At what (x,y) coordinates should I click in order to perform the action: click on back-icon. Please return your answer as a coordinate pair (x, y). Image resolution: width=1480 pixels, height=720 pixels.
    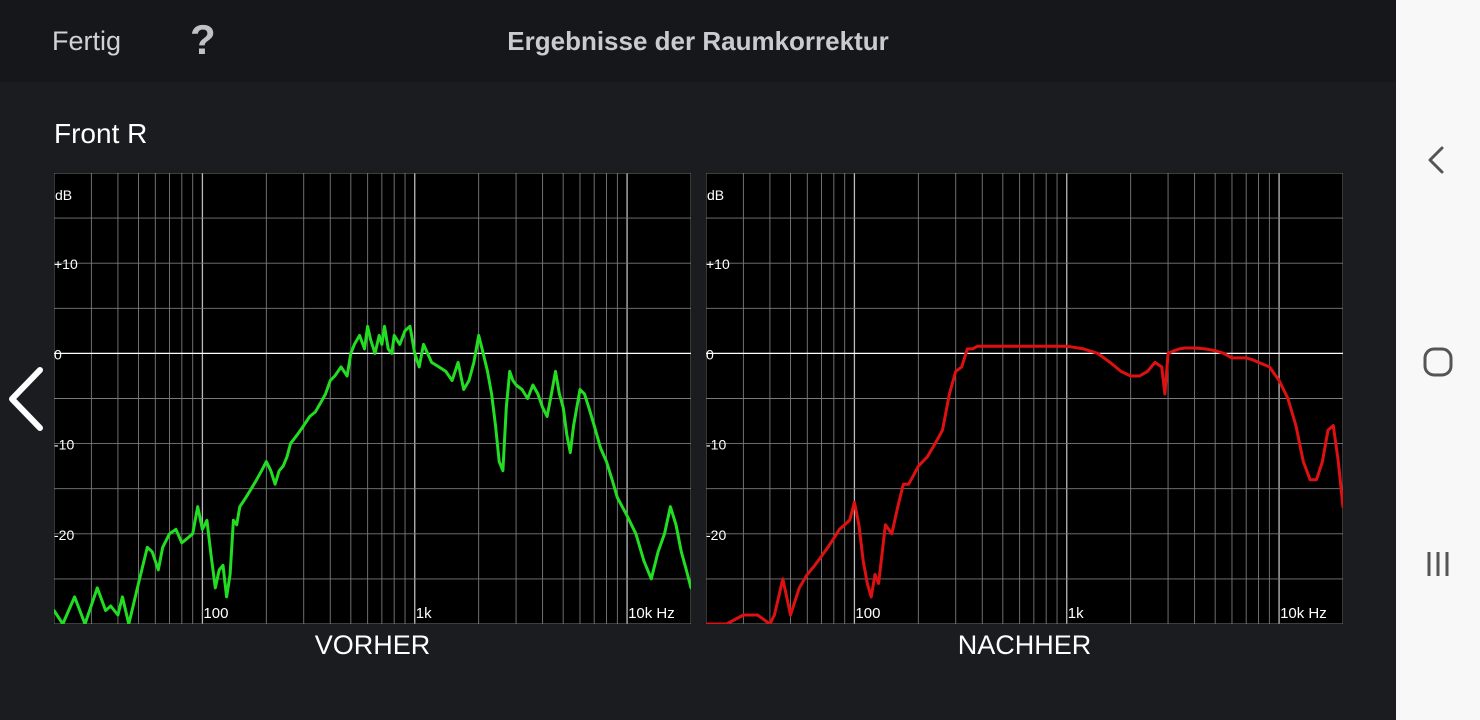
    Looking at the image, I should click on (1436, 160).